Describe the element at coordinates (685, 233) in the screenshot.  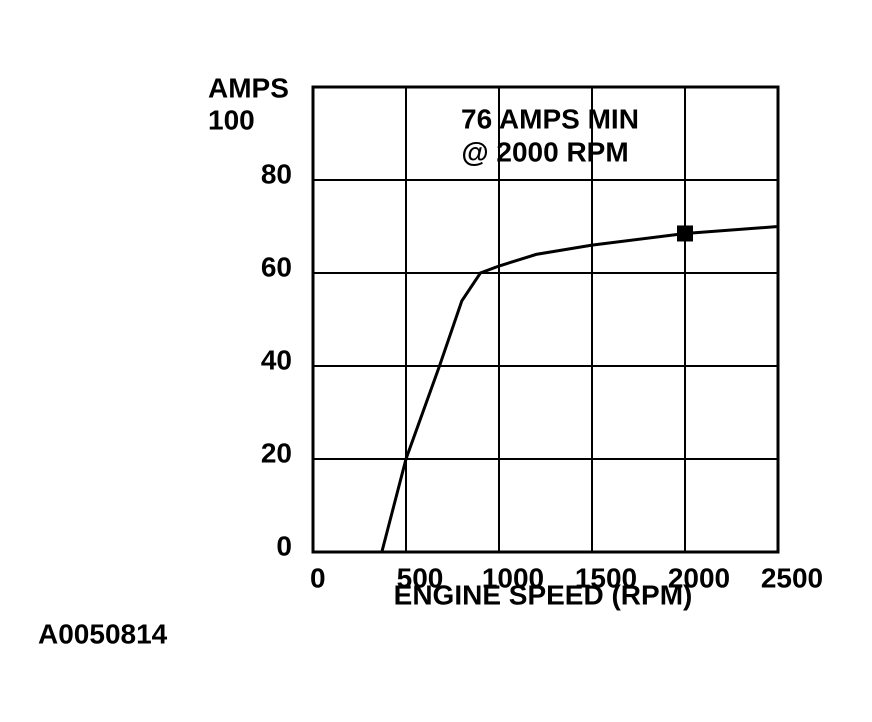
I see `highlight-marker` at that location.